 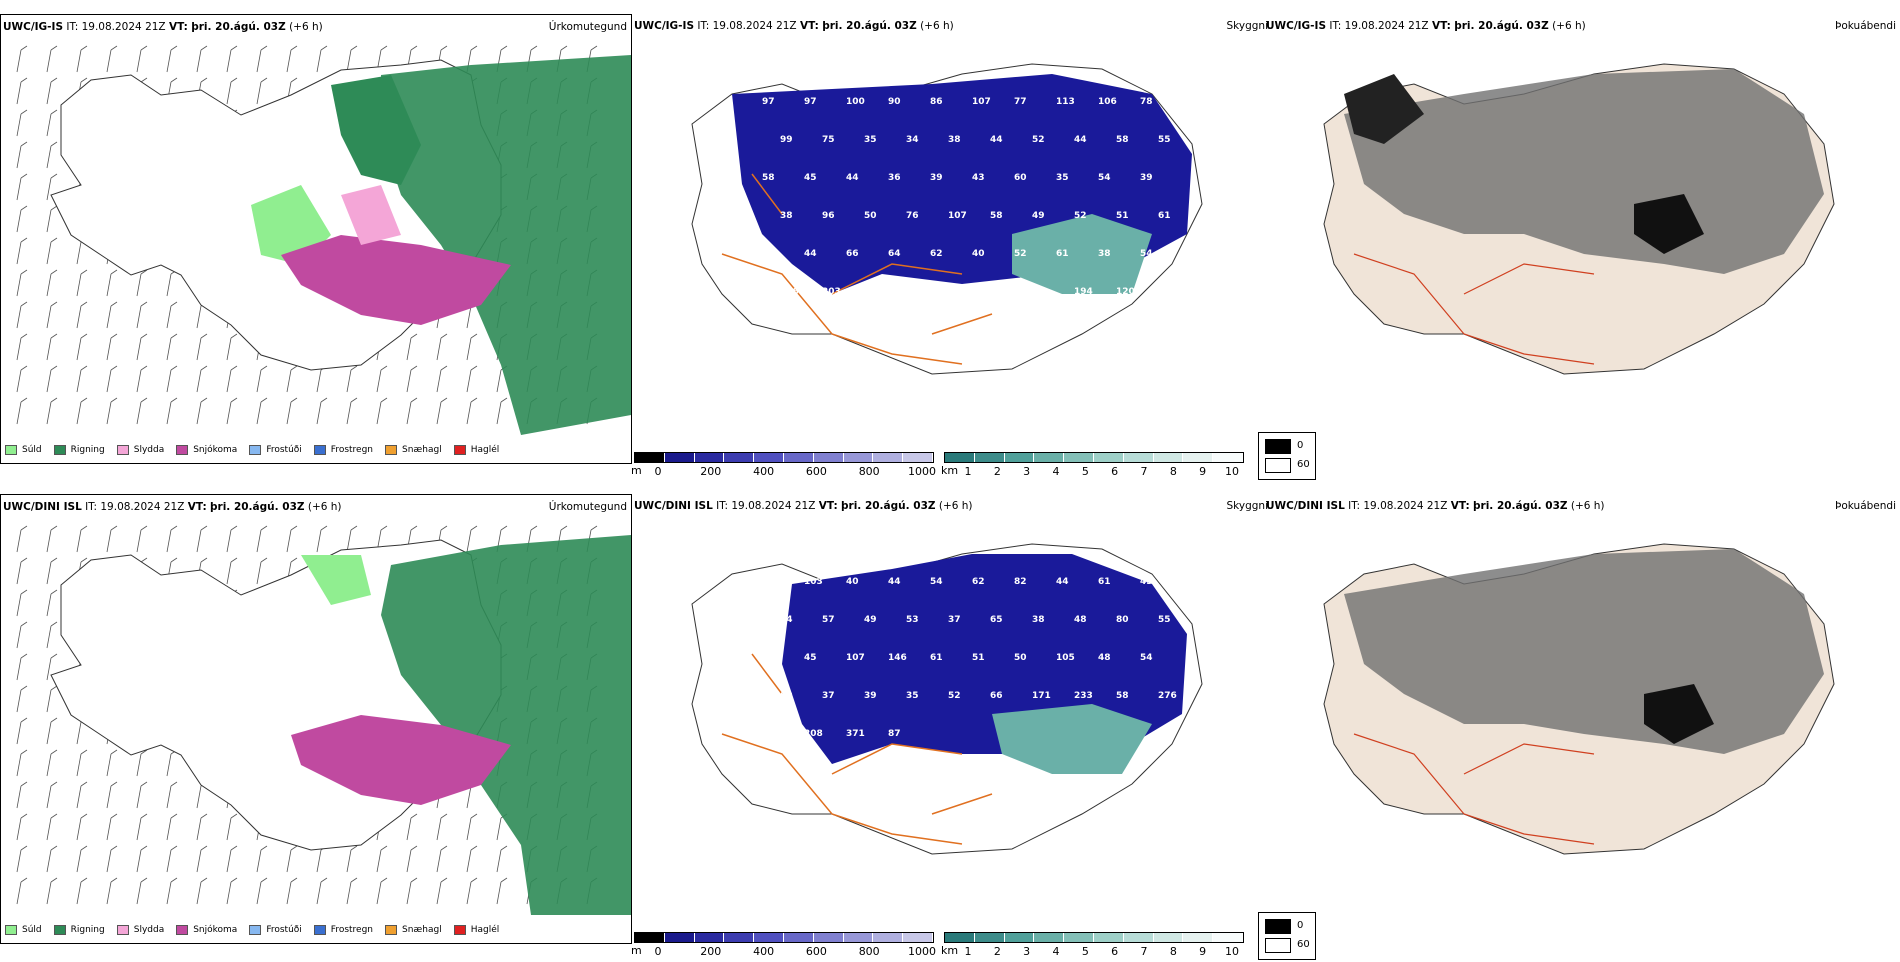 I want to click on cloud-title: Skyggni, so click(x=1247, y=506).